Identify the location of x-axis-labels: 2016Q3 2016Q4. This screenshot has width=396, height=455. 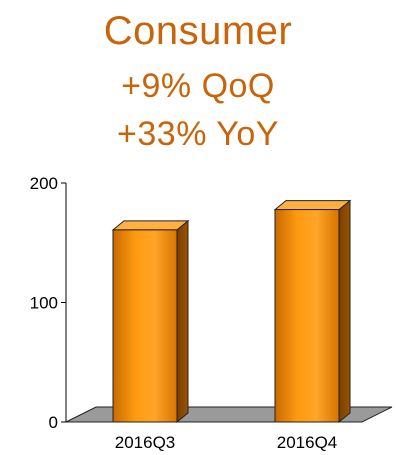
(226, 442).